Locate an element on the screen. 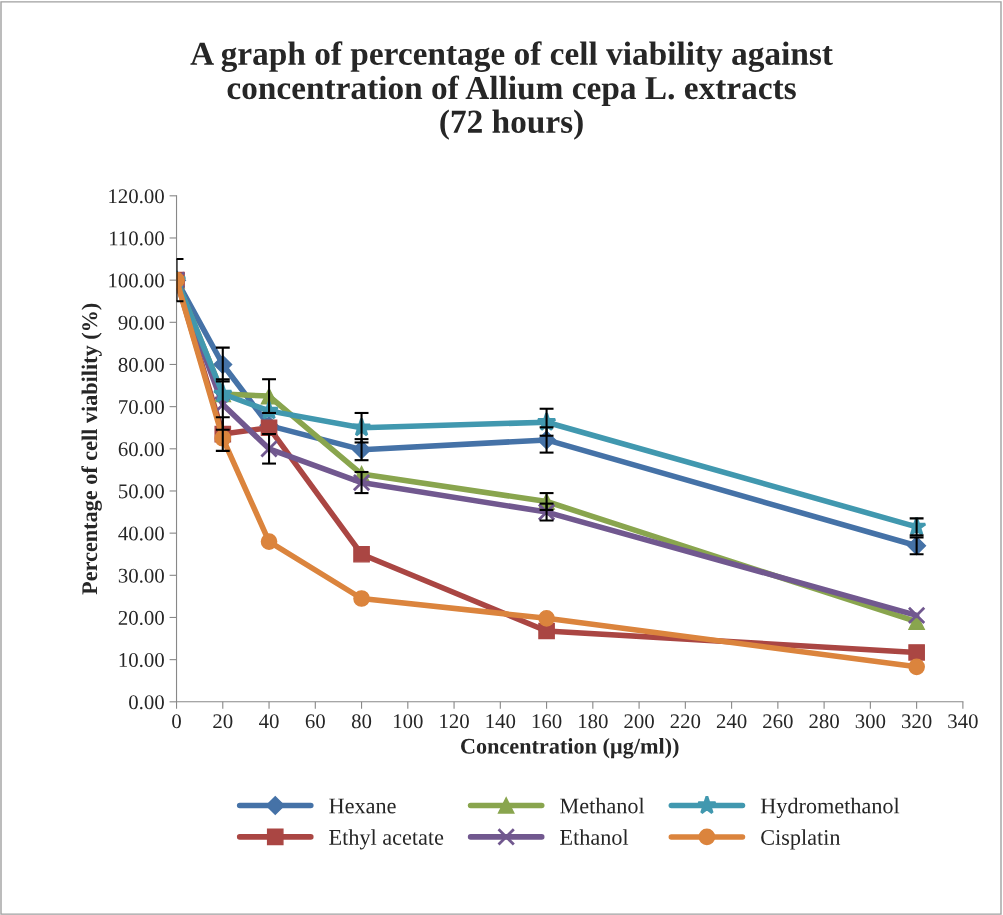 The width and height of the screenshot is (1003, 915). x-tick-label: 220 is located at coordinates (685, 721).